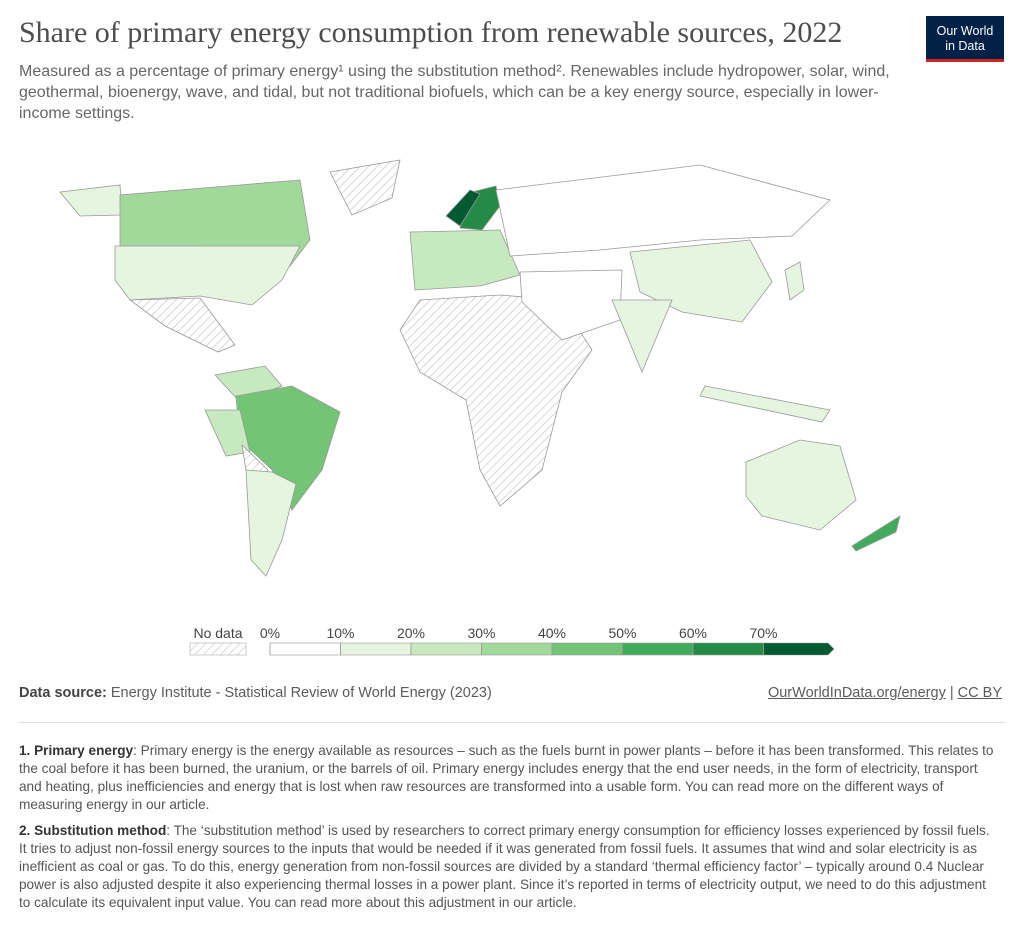 This screenshot has height=950, width=1024. Describe the element at coordinates (552, 633) in the screenshot. I see `legend-tick-label: 40%` at that location.